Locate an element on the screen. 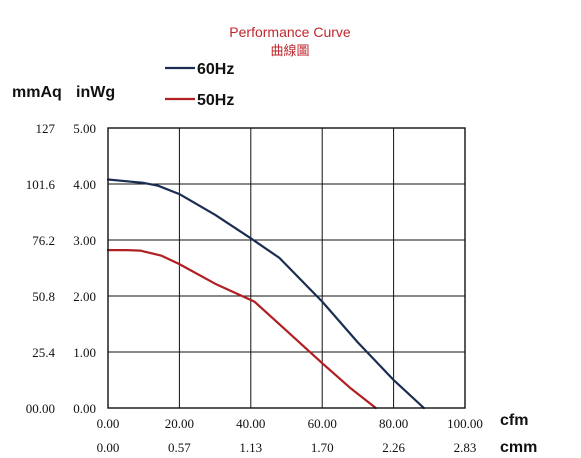  y-tick-label-inwg: 3.00 is located at coordinates (84, 240).